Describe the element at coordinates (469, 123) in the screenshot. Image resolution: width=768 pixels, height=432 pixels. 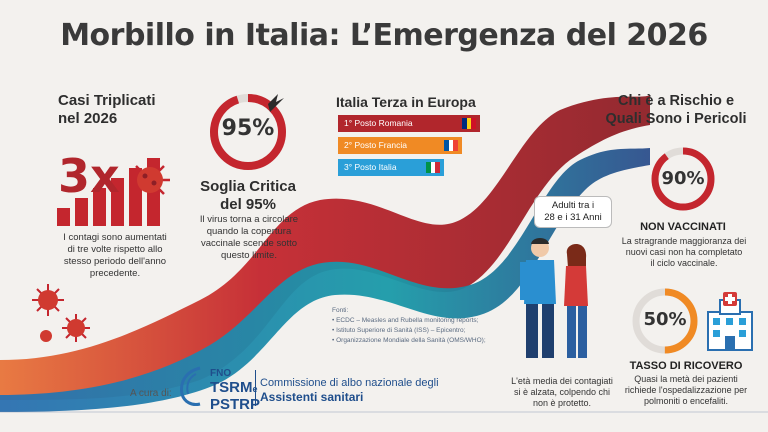
I see `romania-flag-icon` at that location.